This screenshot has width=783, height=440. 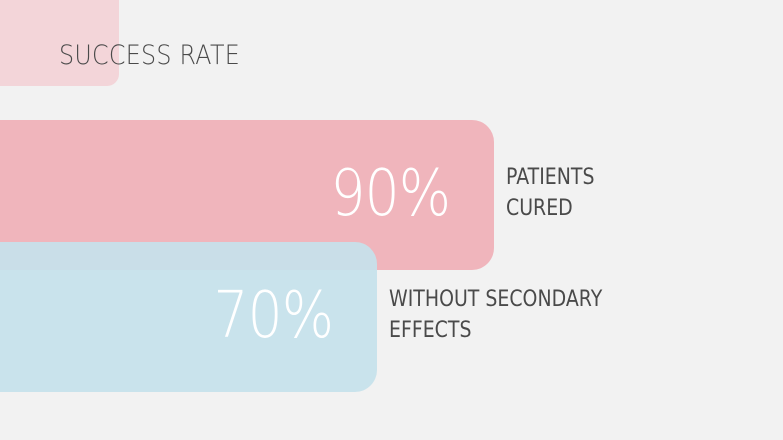 I want to click on bar-value-label: 70%, so click(x=274, y=316).